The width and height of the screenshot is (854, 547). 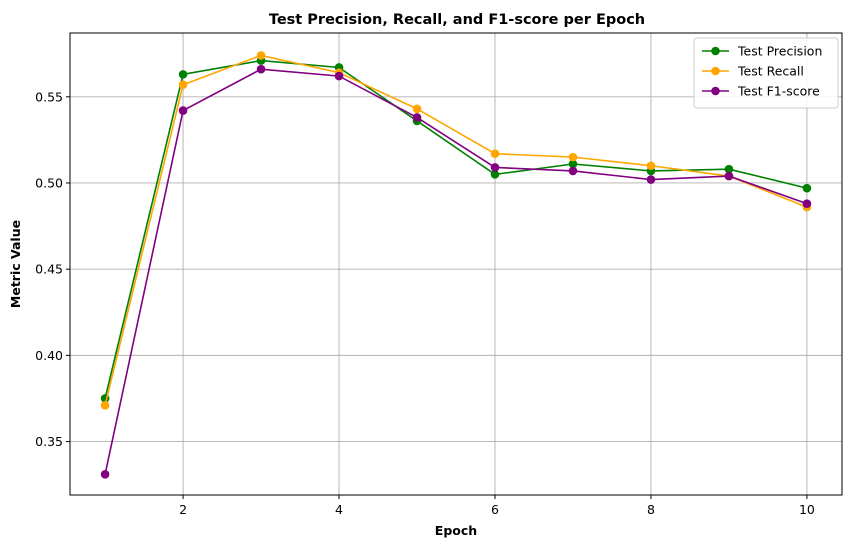 What do you see at coordinates (495, 509) in the screenshot?
I see `x-tick-label: 6` at bounding box center [495, 509].